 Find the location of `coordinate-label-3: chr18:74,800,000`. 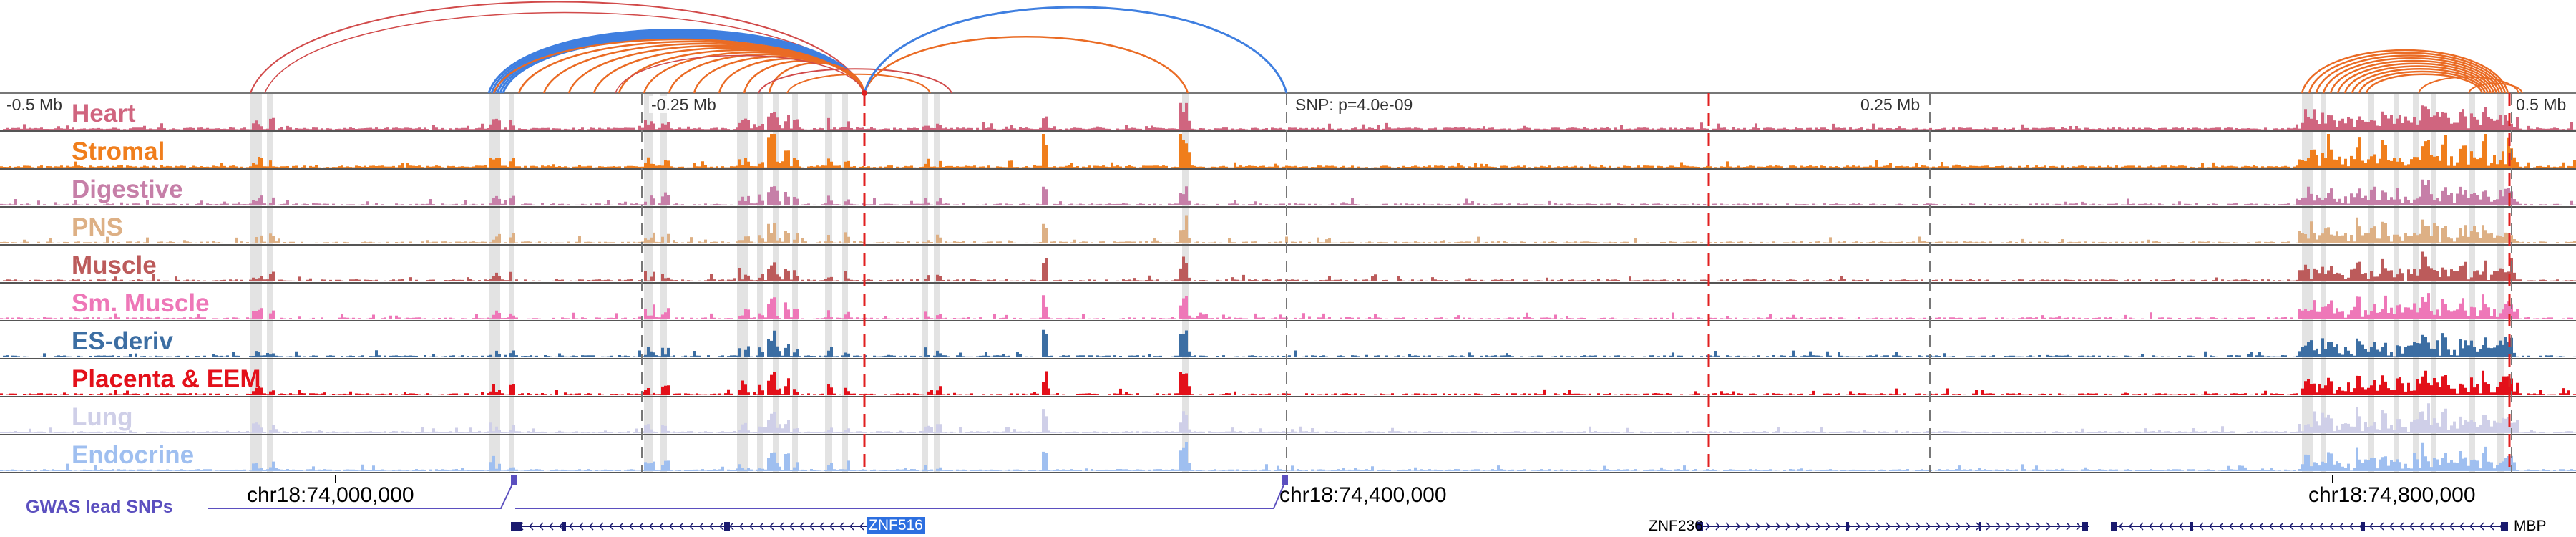

coordinate-label-3: chr18:74,800,000 is located at coordinates (2392, 495).